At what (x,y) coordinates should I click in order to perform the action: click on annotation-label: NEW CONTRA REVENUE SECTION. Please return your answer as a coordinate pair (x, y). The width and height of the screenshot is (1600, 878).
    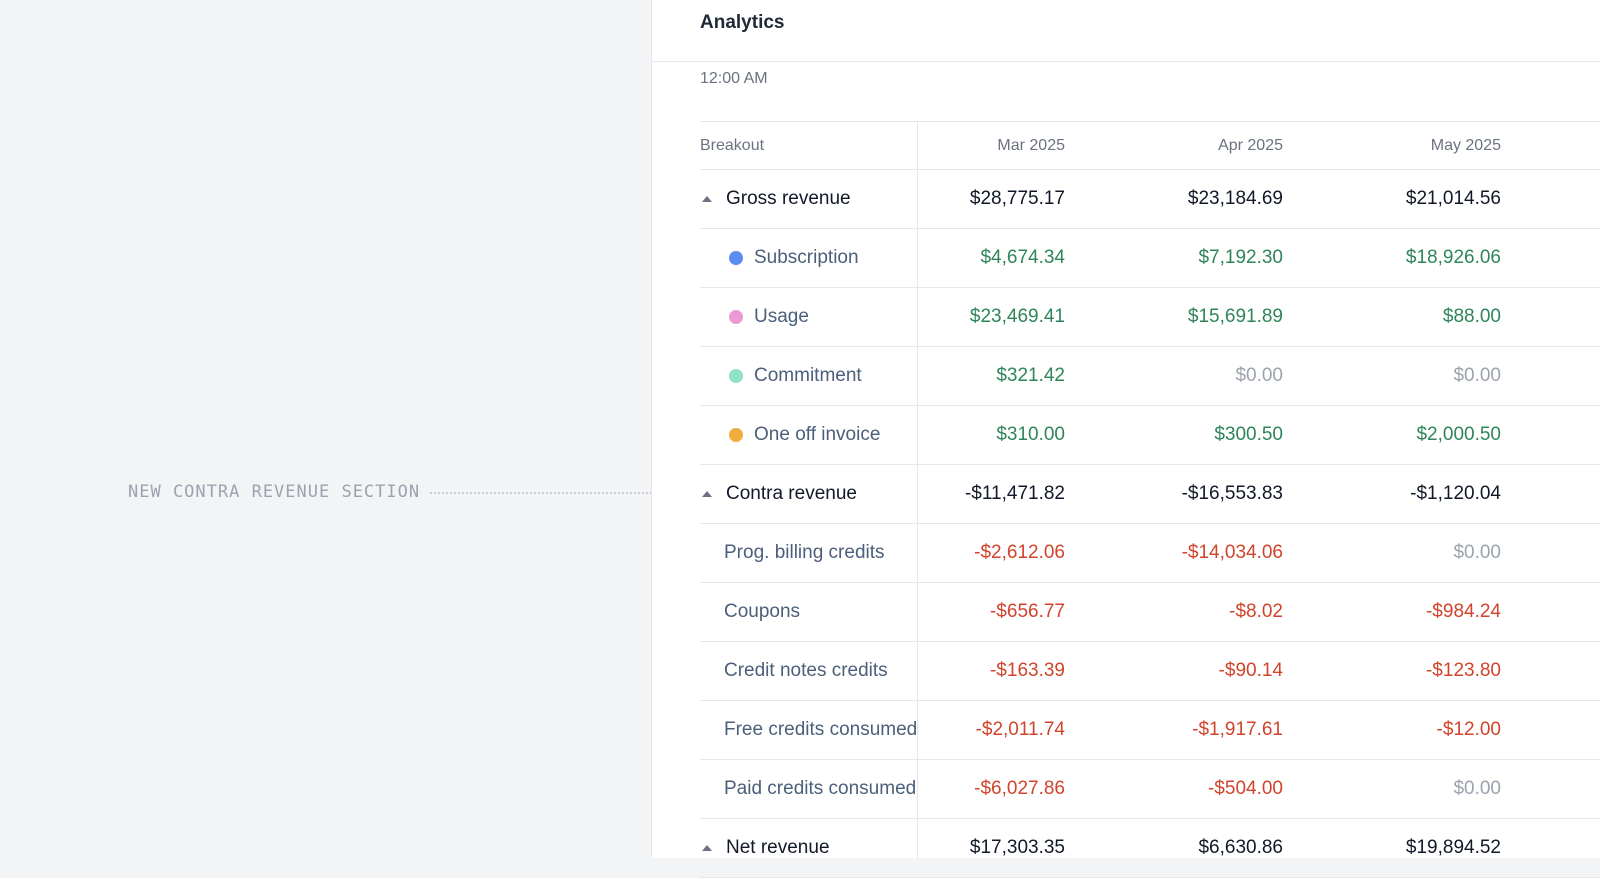
    Looking at the image, I should click on (274, 492).